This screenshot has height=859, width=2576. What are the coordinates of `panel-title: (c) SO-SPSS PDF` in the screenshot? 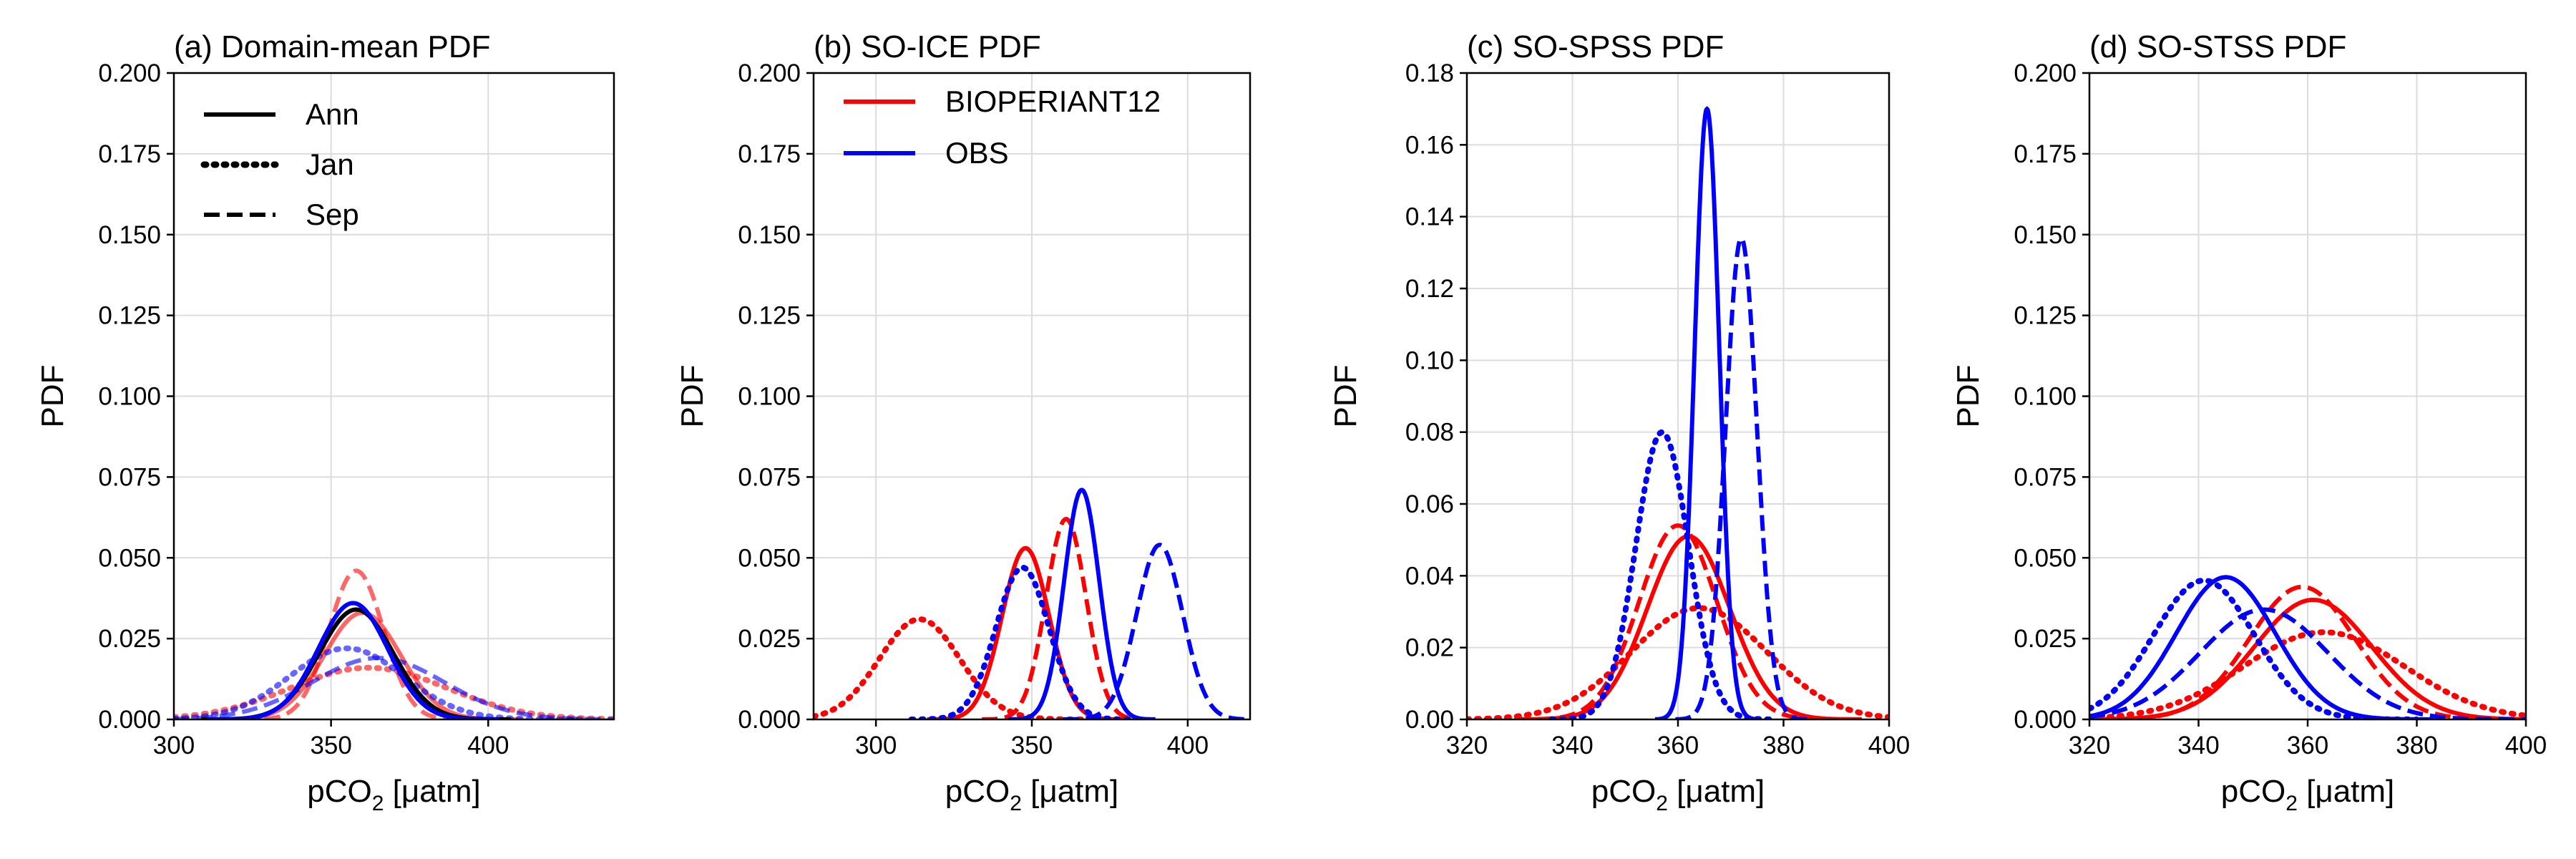 It's located at (1595, 46).